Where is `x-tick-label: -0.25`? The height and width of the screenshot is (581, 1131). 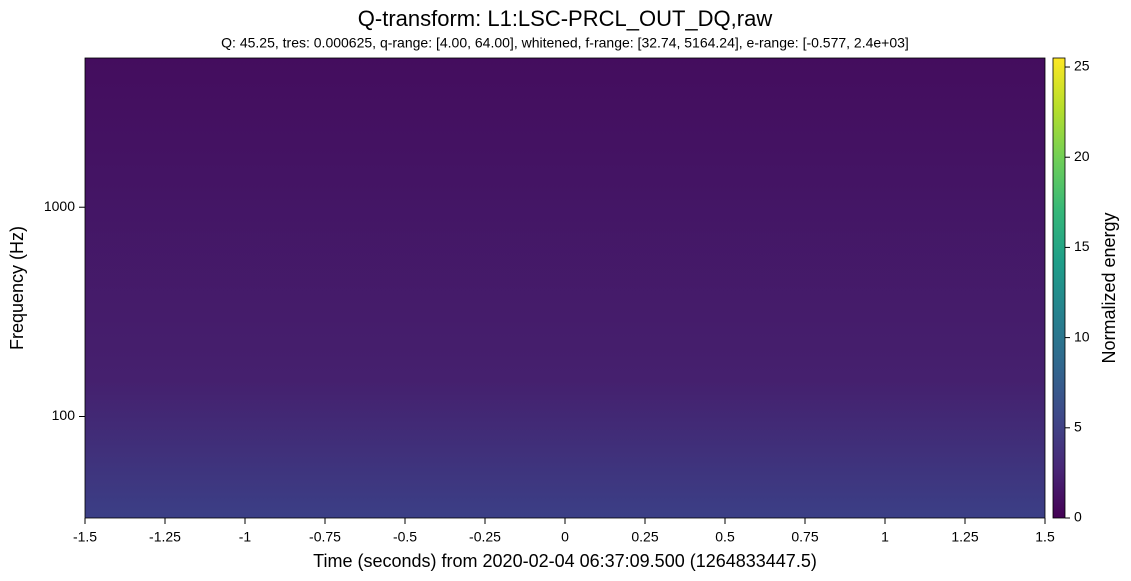
x-tick-label: -0.25 is located at coordinates (485, 537).